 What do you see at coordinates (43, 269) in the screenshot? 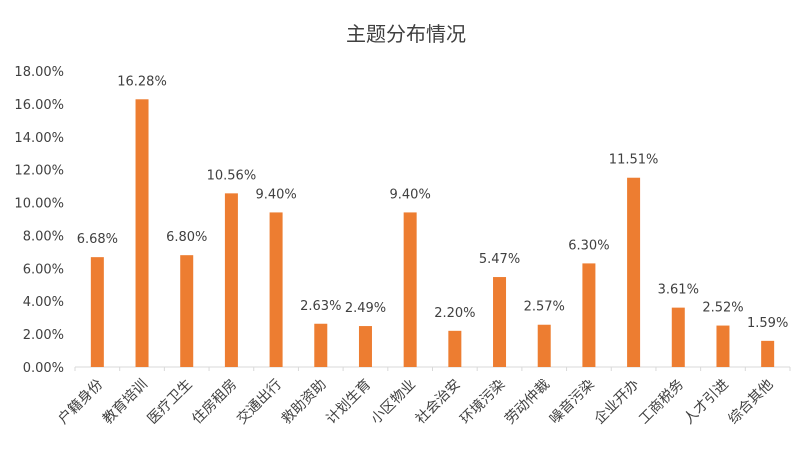
I see `y-tick-label: 6.00%` at bounding box center [43, 269].